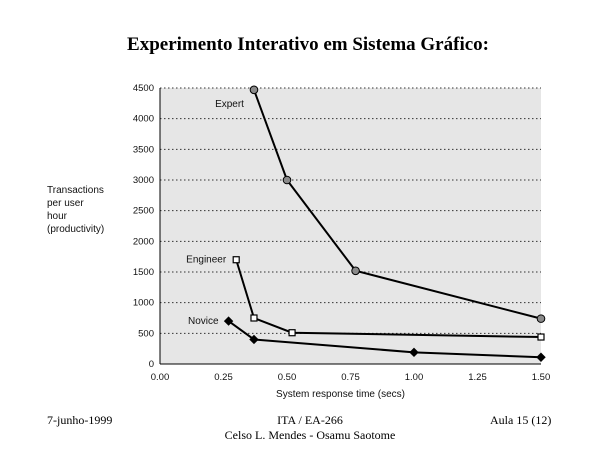  I want to click on x-axis-label: System response time (secs), so click(340, 394).